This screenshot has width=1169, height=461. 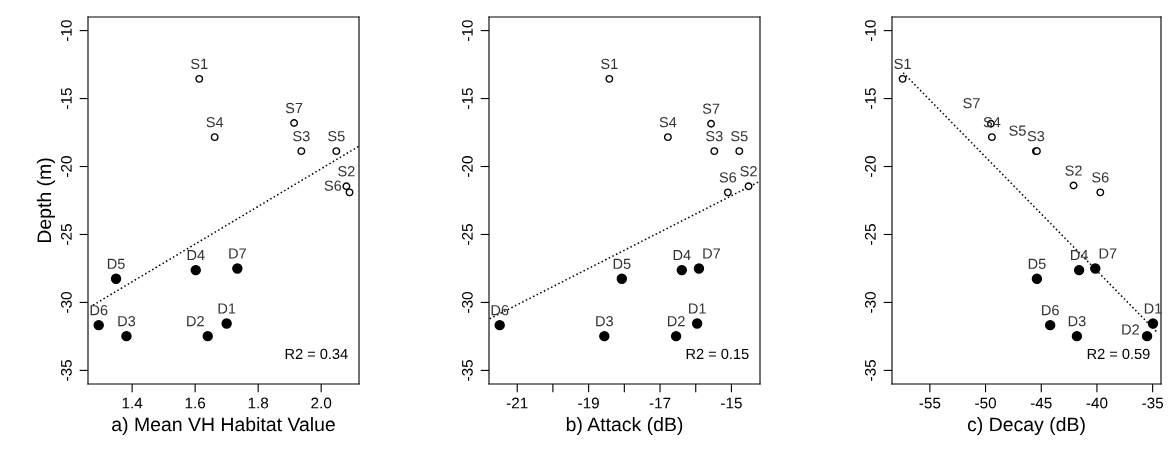 I want to click on x-axis-title: a) Mean VH Habitat Value, so click(x=223, y=426).